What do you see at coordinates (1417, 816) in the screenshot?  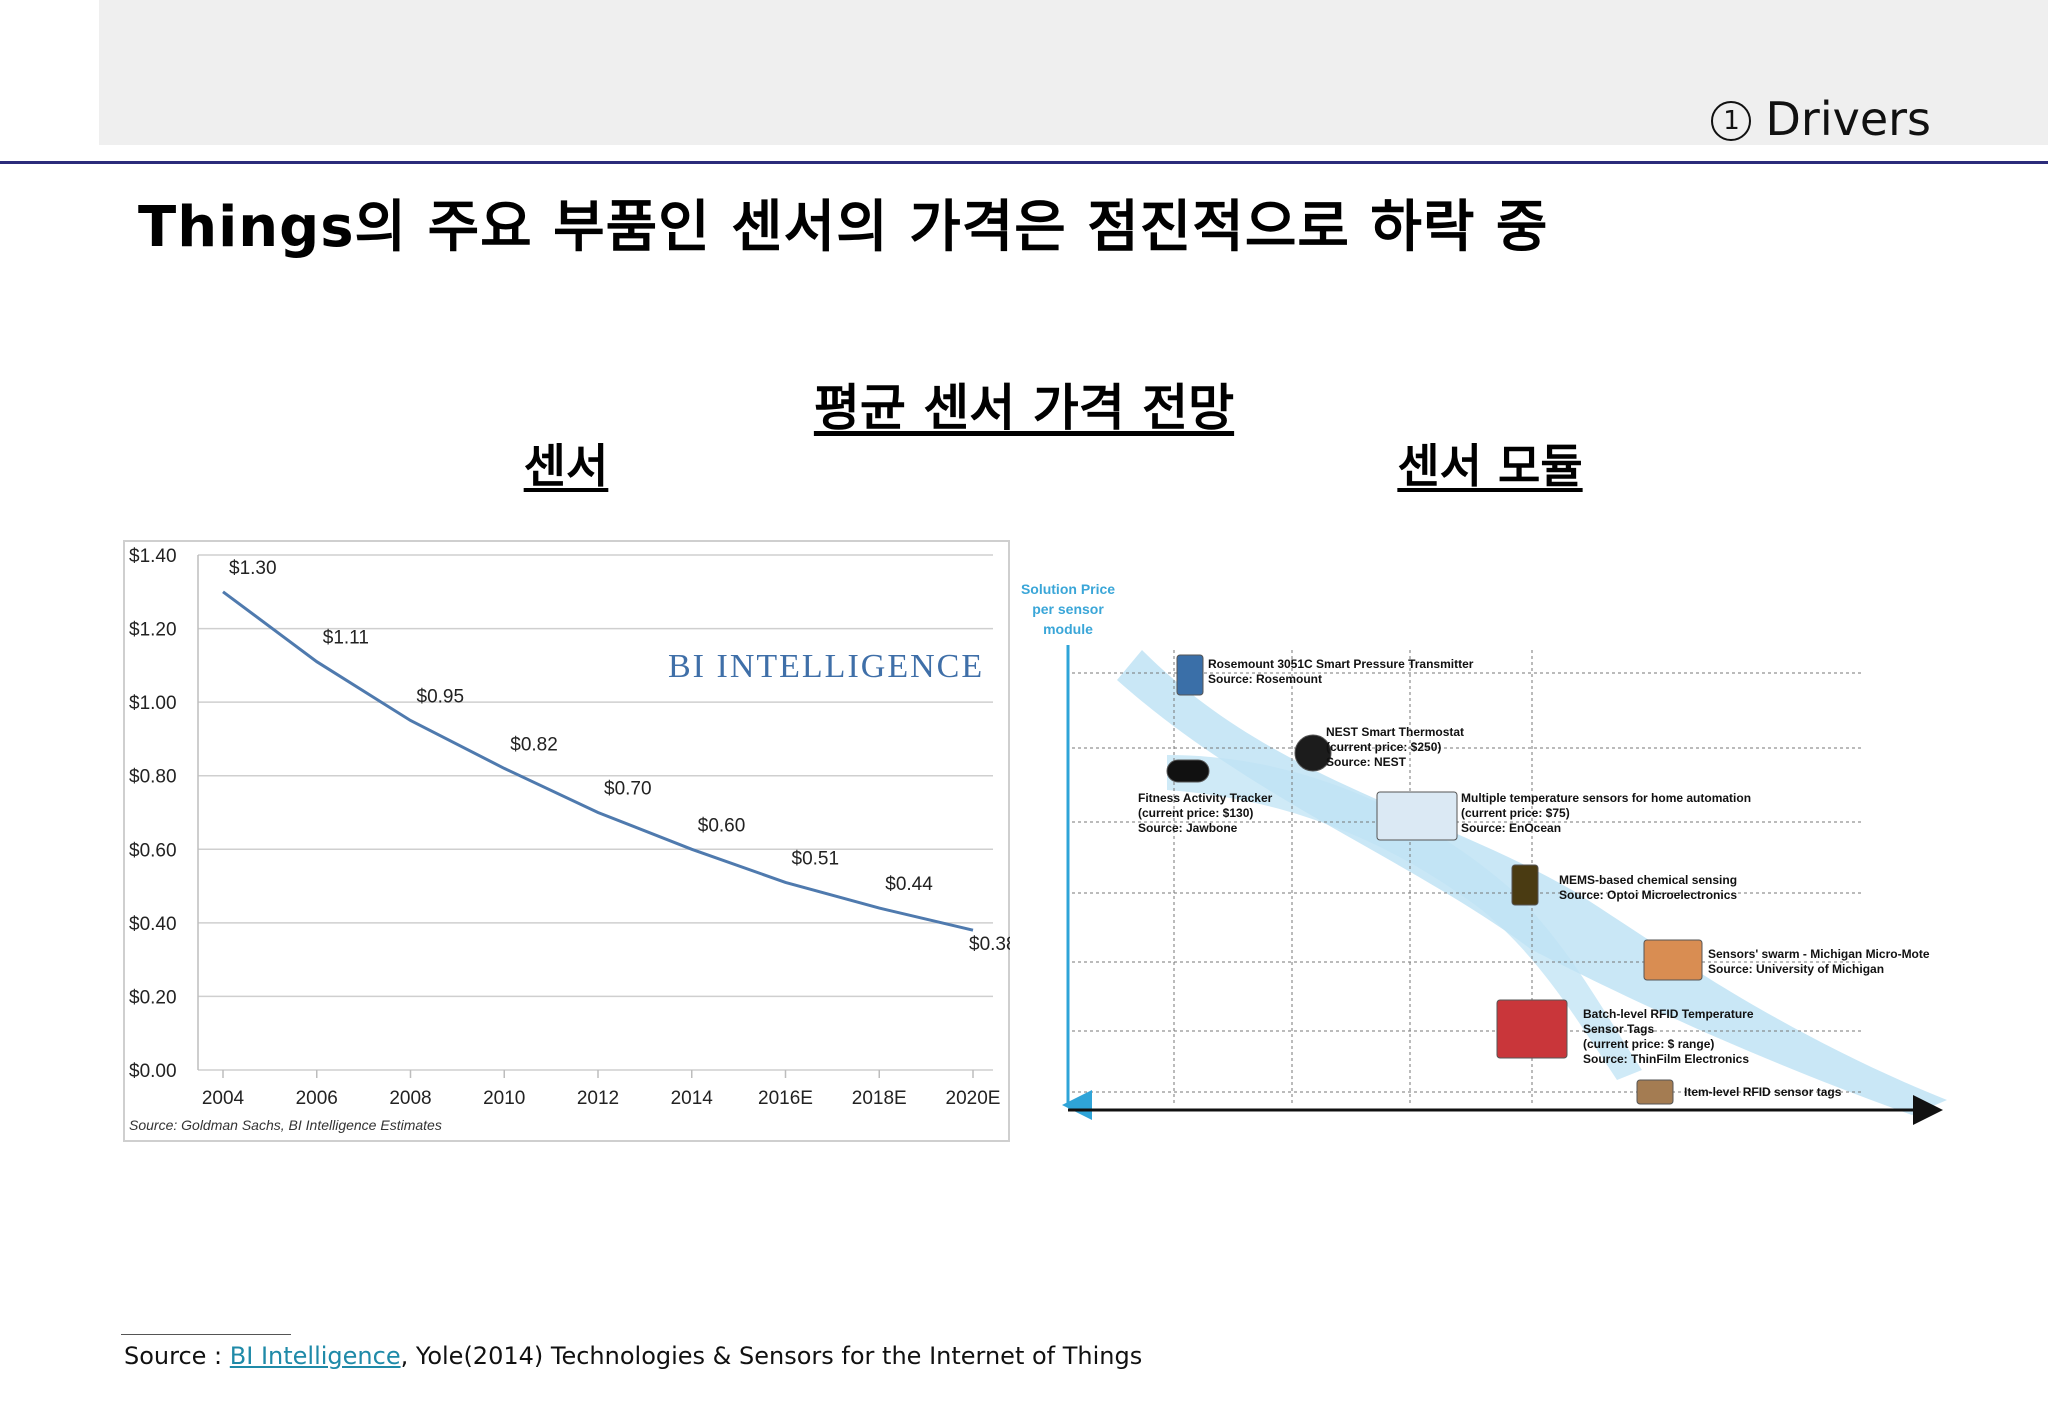 I see `home-sensors-icon` at bounding box center [1417, 816].